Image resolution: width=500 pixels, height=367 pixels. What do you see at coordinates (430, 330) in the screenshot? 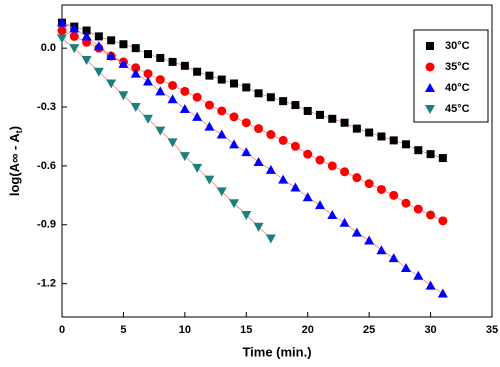
I see `x-tick-label: 30` at bounding box center [430, 330].